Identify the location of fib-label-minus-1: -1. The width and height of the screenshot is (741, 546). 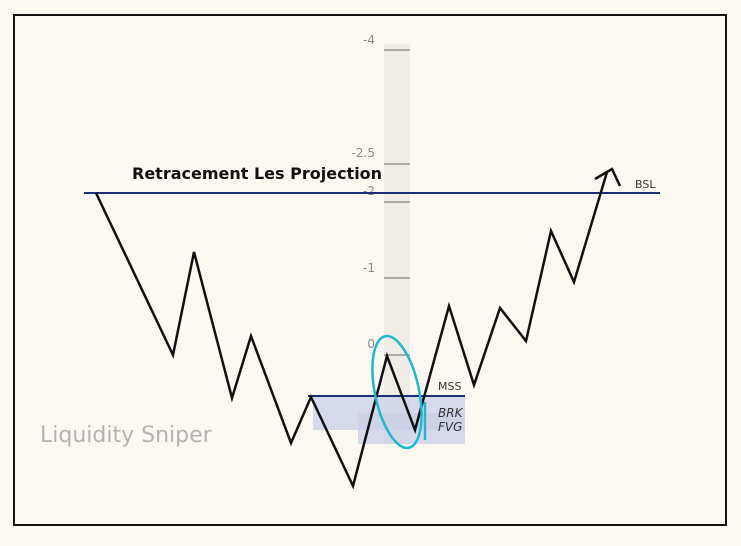
(369, 268).